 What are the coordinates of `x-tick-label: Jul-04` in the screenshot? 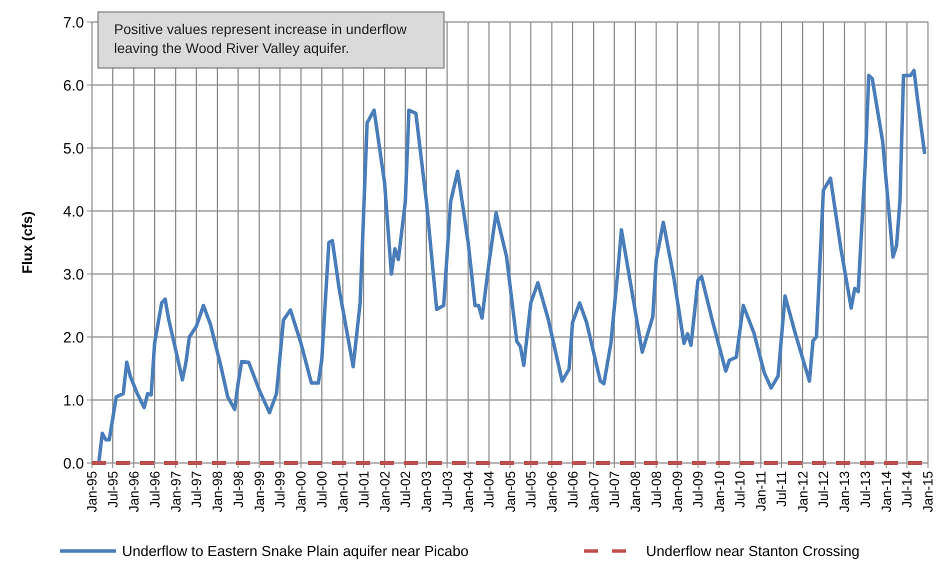 It's located at (489, 489).